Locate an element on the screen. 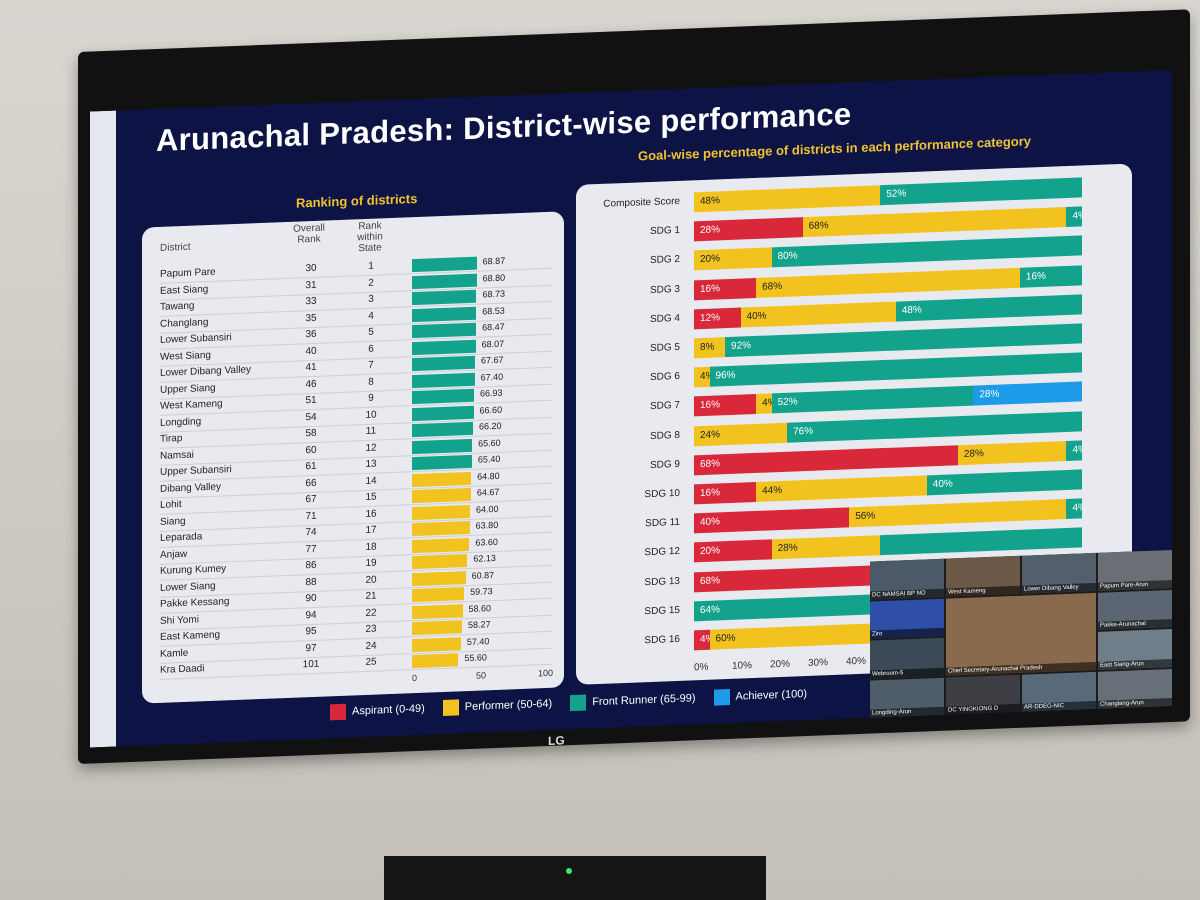 This screenshot has width=1200, height=900. state-rank: 3 is located at coordinates (371, 299).